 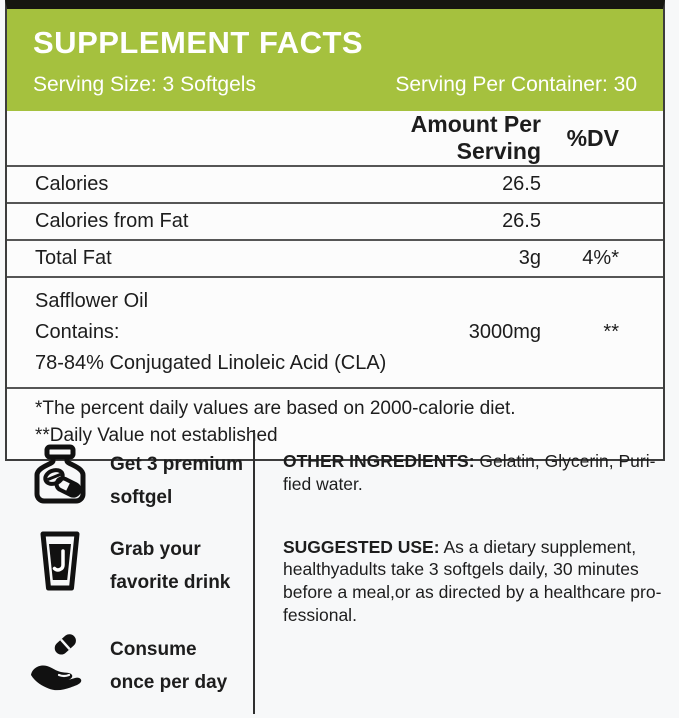 I want to click on hand-pill-icon, so click(x=56, y=662).